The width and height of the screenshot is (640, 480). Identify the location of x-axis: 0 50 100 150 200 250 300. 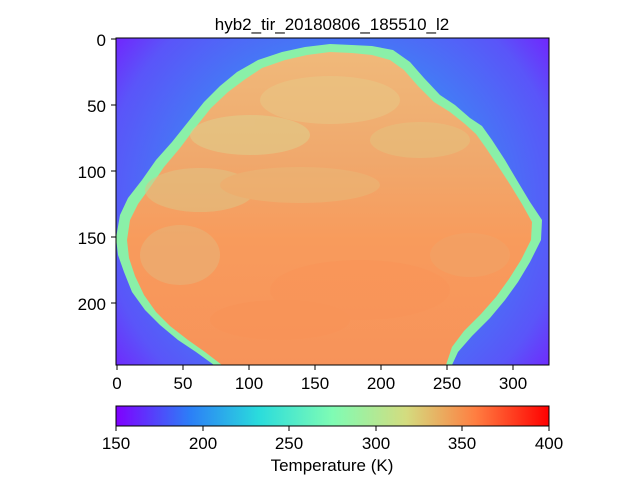
(319, 379).